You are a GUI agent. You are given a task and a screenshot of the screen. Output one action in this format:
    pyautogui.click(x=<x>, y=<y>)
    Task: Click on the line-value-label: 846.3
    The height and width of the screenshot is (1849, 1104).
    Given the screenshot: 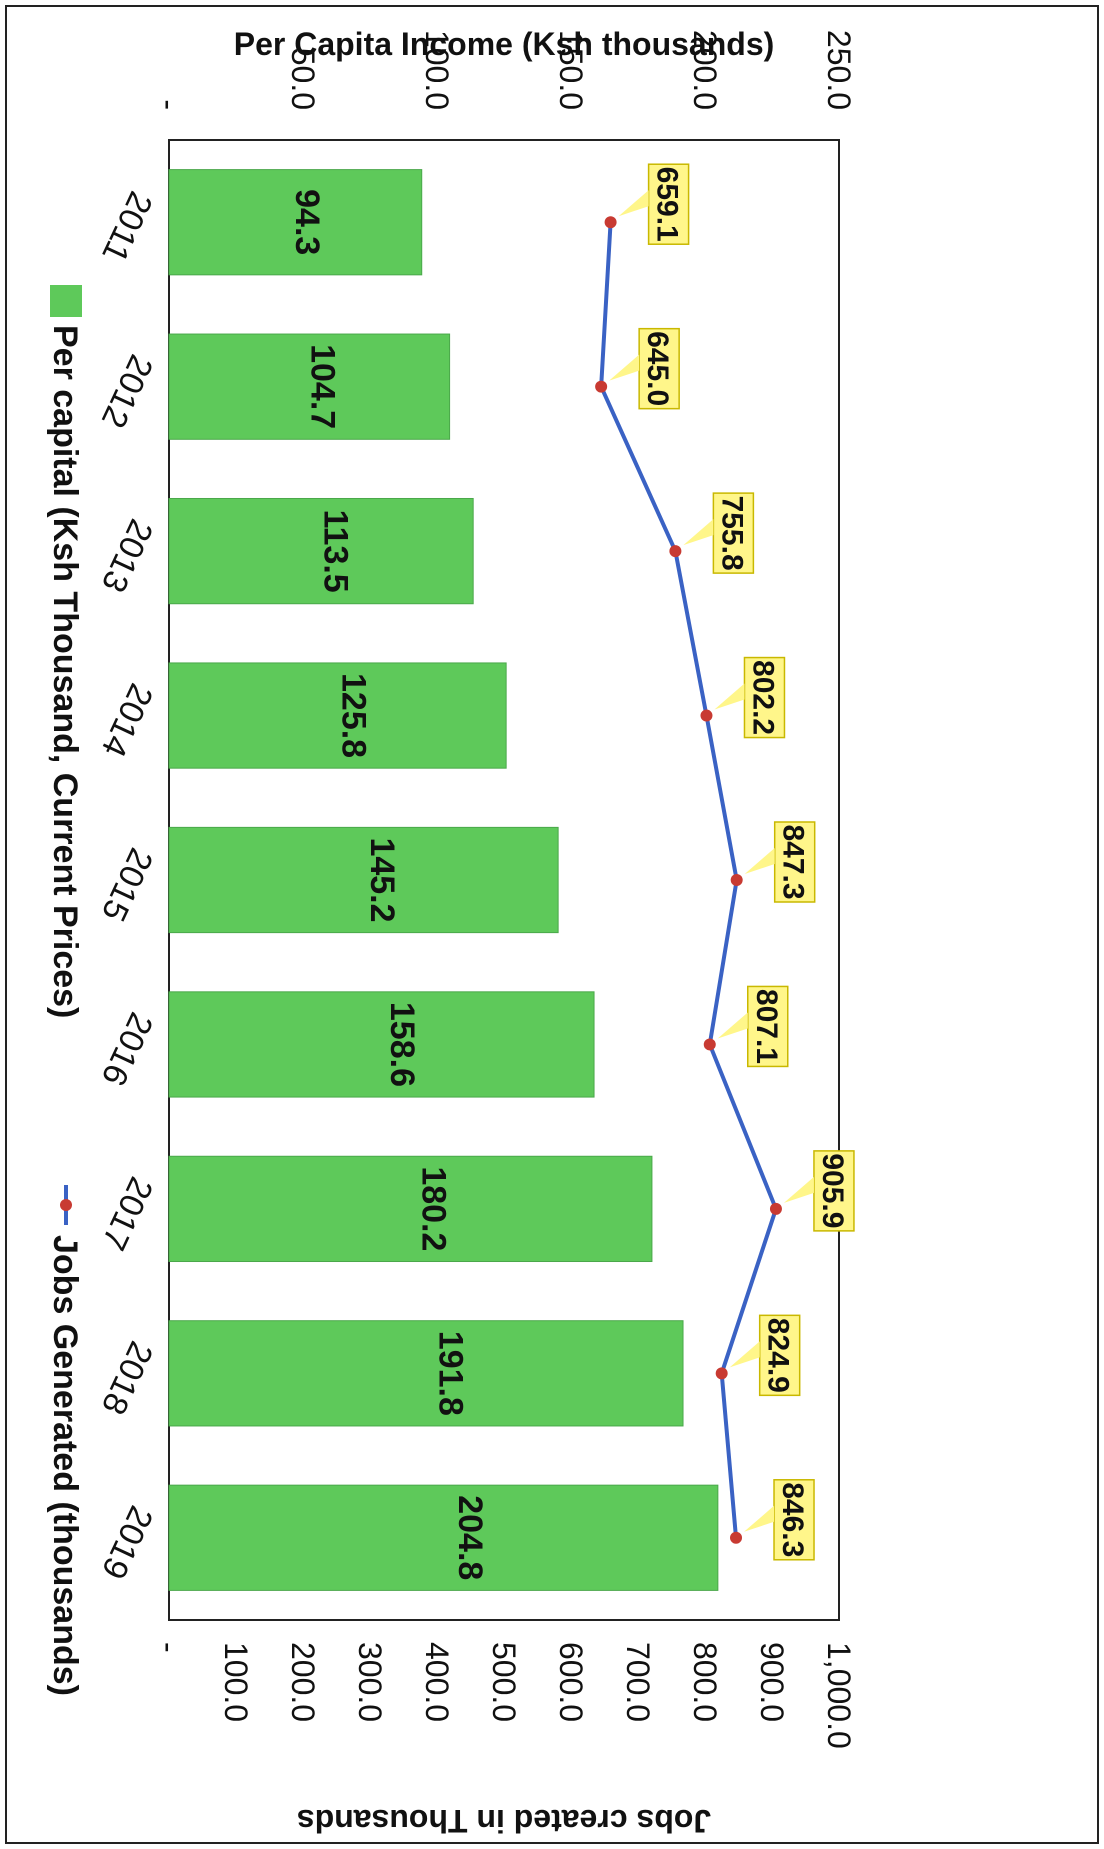 What is the action you would take?
    pyautogui.click(x=792, y=1519)
    